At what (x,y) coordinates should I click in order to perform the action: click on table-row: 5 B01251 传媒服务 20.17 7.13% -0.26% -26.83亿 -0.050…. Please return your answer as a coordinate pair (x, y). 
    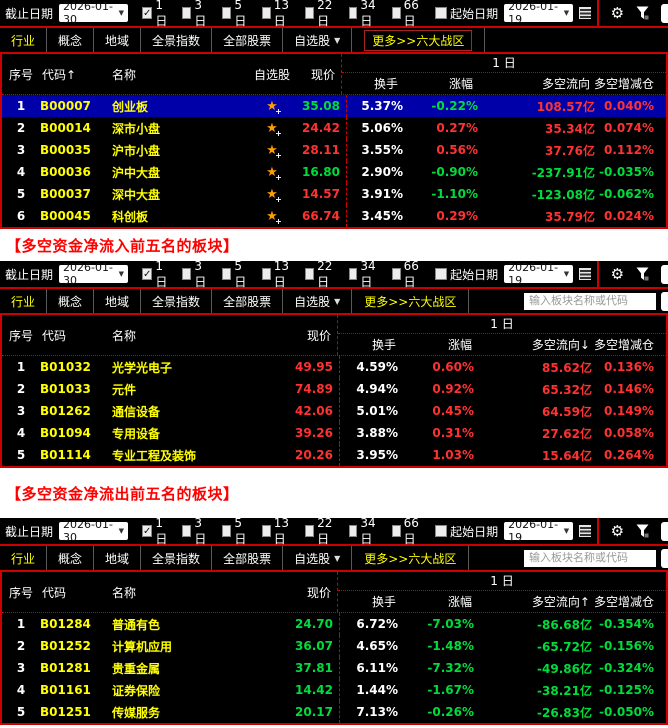
    Looking at the image, I should click on (334, 712).